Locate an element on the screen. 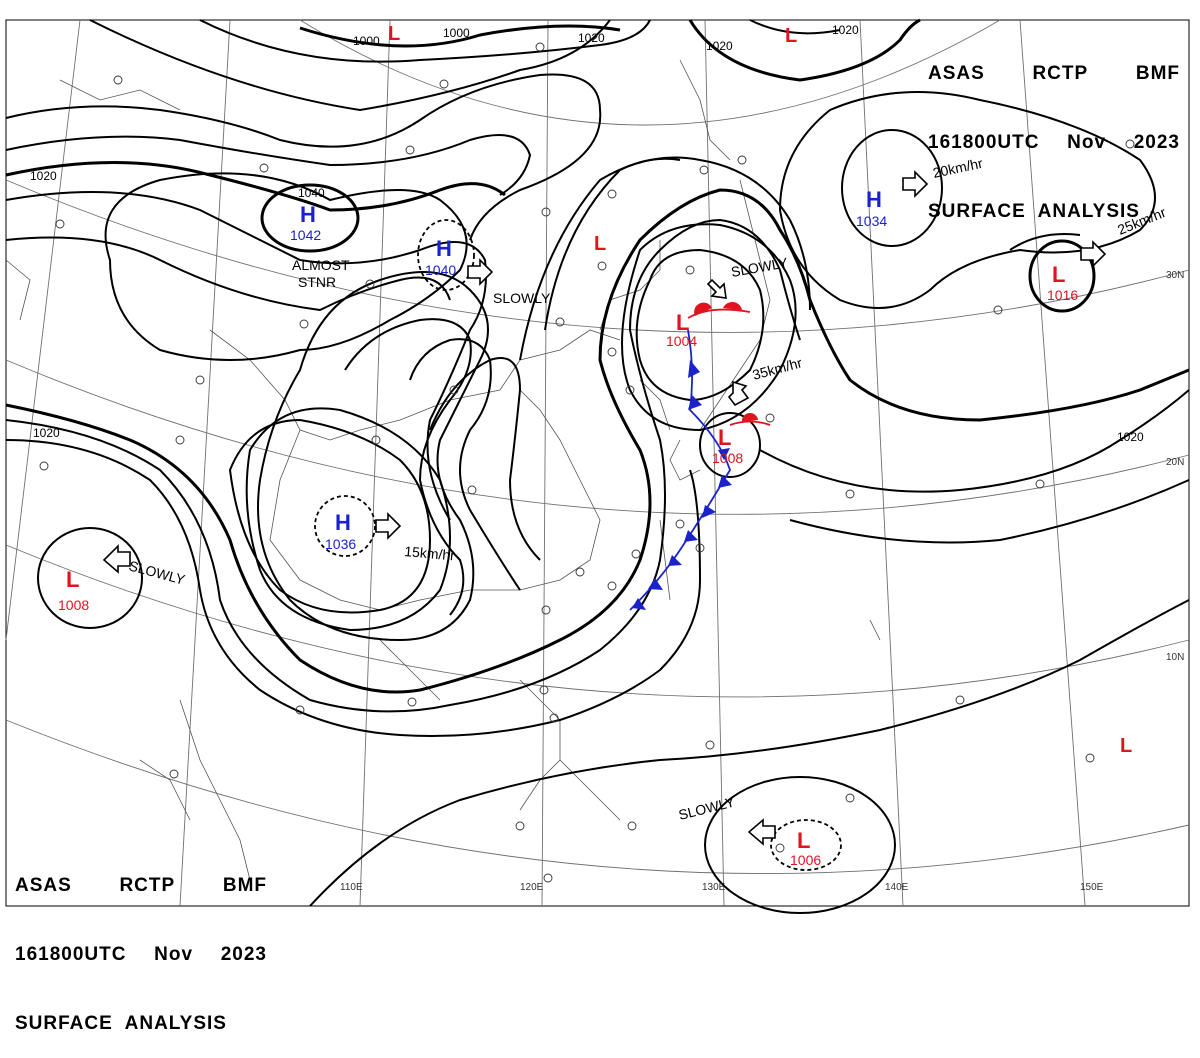  lat-label: 10N is located at coordinates (1175, 657).